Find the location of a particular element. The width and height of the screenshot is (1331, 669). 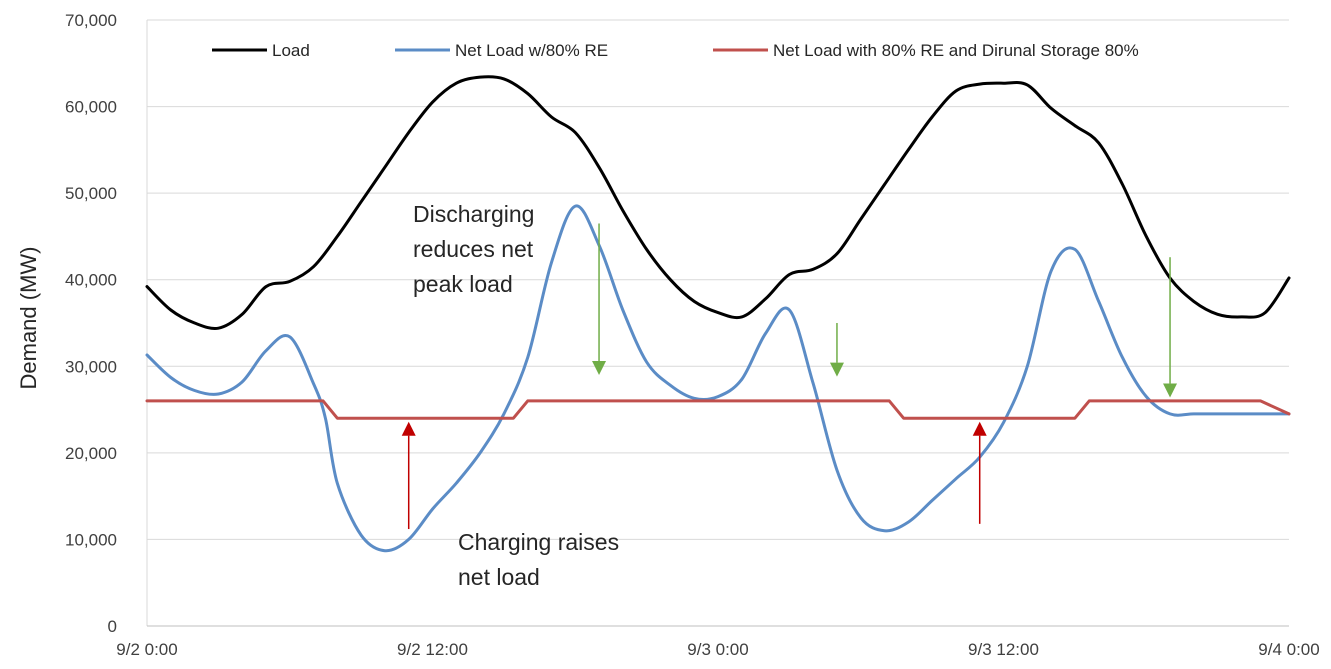

charging-annotation-line: Charging raises is located at coordinates (538, 542).